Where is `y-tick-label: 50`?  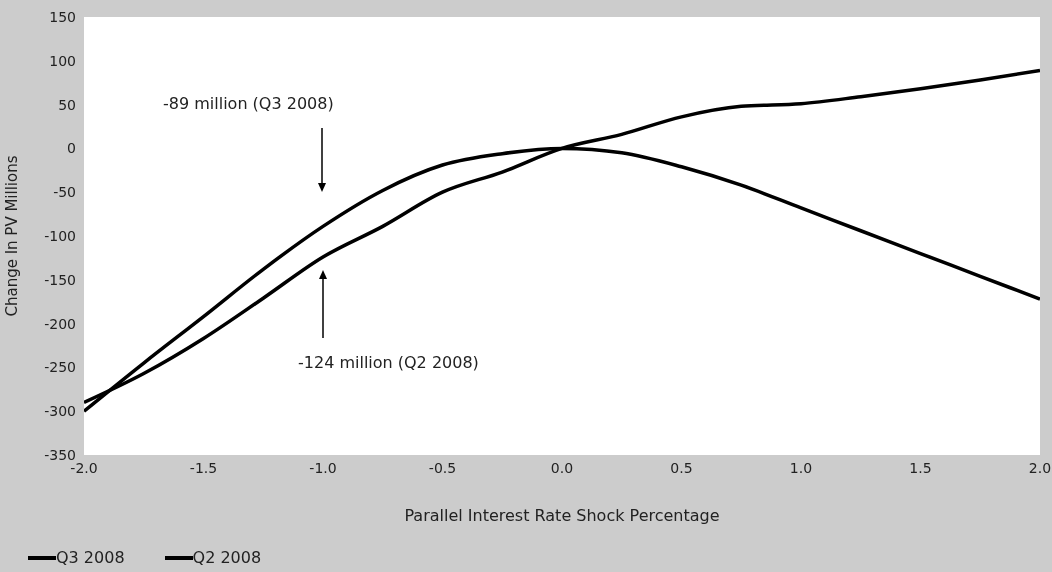 y-tick-label: 50 is located at coordinates (67, 104).